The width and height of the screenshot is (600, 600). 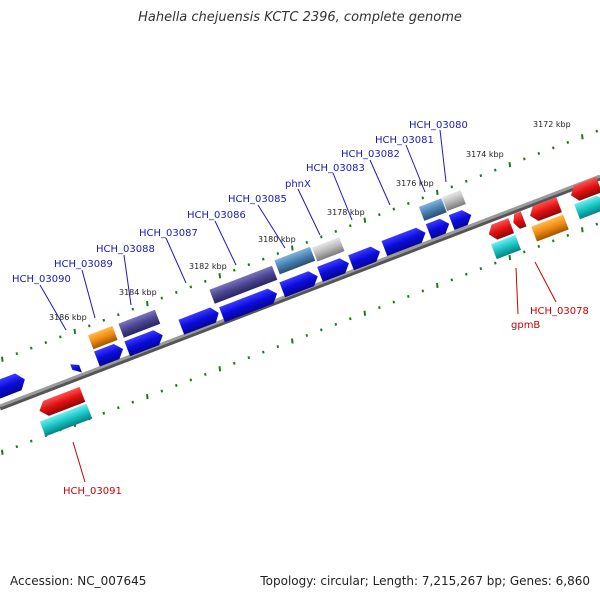 What do you see at coordinates (370, 154) in the screenshot?
I see `gene-label: HCH_03082` at bounding box center [370, 154].